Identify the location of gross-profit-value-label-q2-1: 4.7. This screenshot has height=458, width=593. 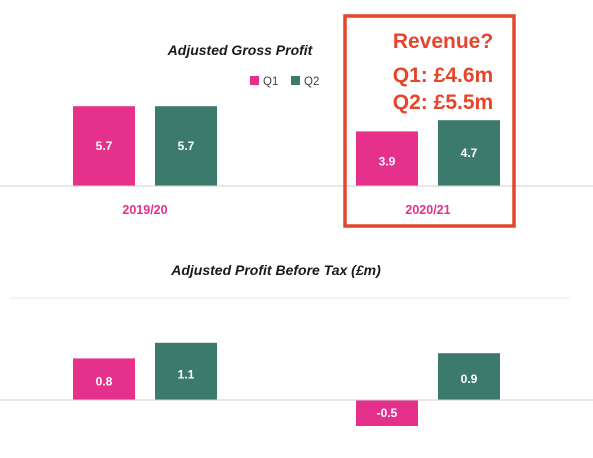
(469, 153).